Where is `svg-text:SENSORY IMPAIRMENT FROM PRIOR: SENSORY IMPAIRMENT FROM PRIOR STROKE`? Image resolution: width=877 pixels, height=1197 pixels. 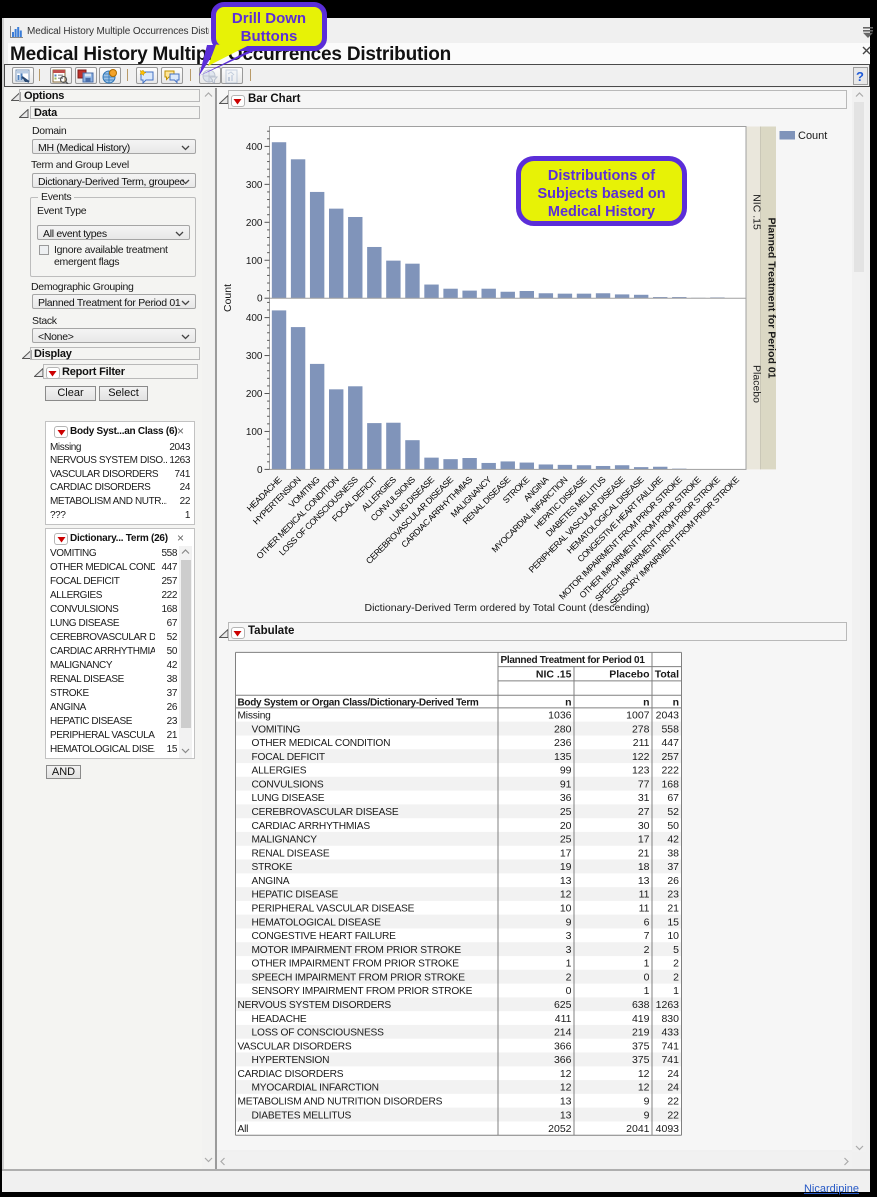
svg-text:SENSORY IMPAIRMENT FROM PRIOR: SENSORY IMPAIRMENT FROM PRIOR STROKE is located at coordinates (362, 991).